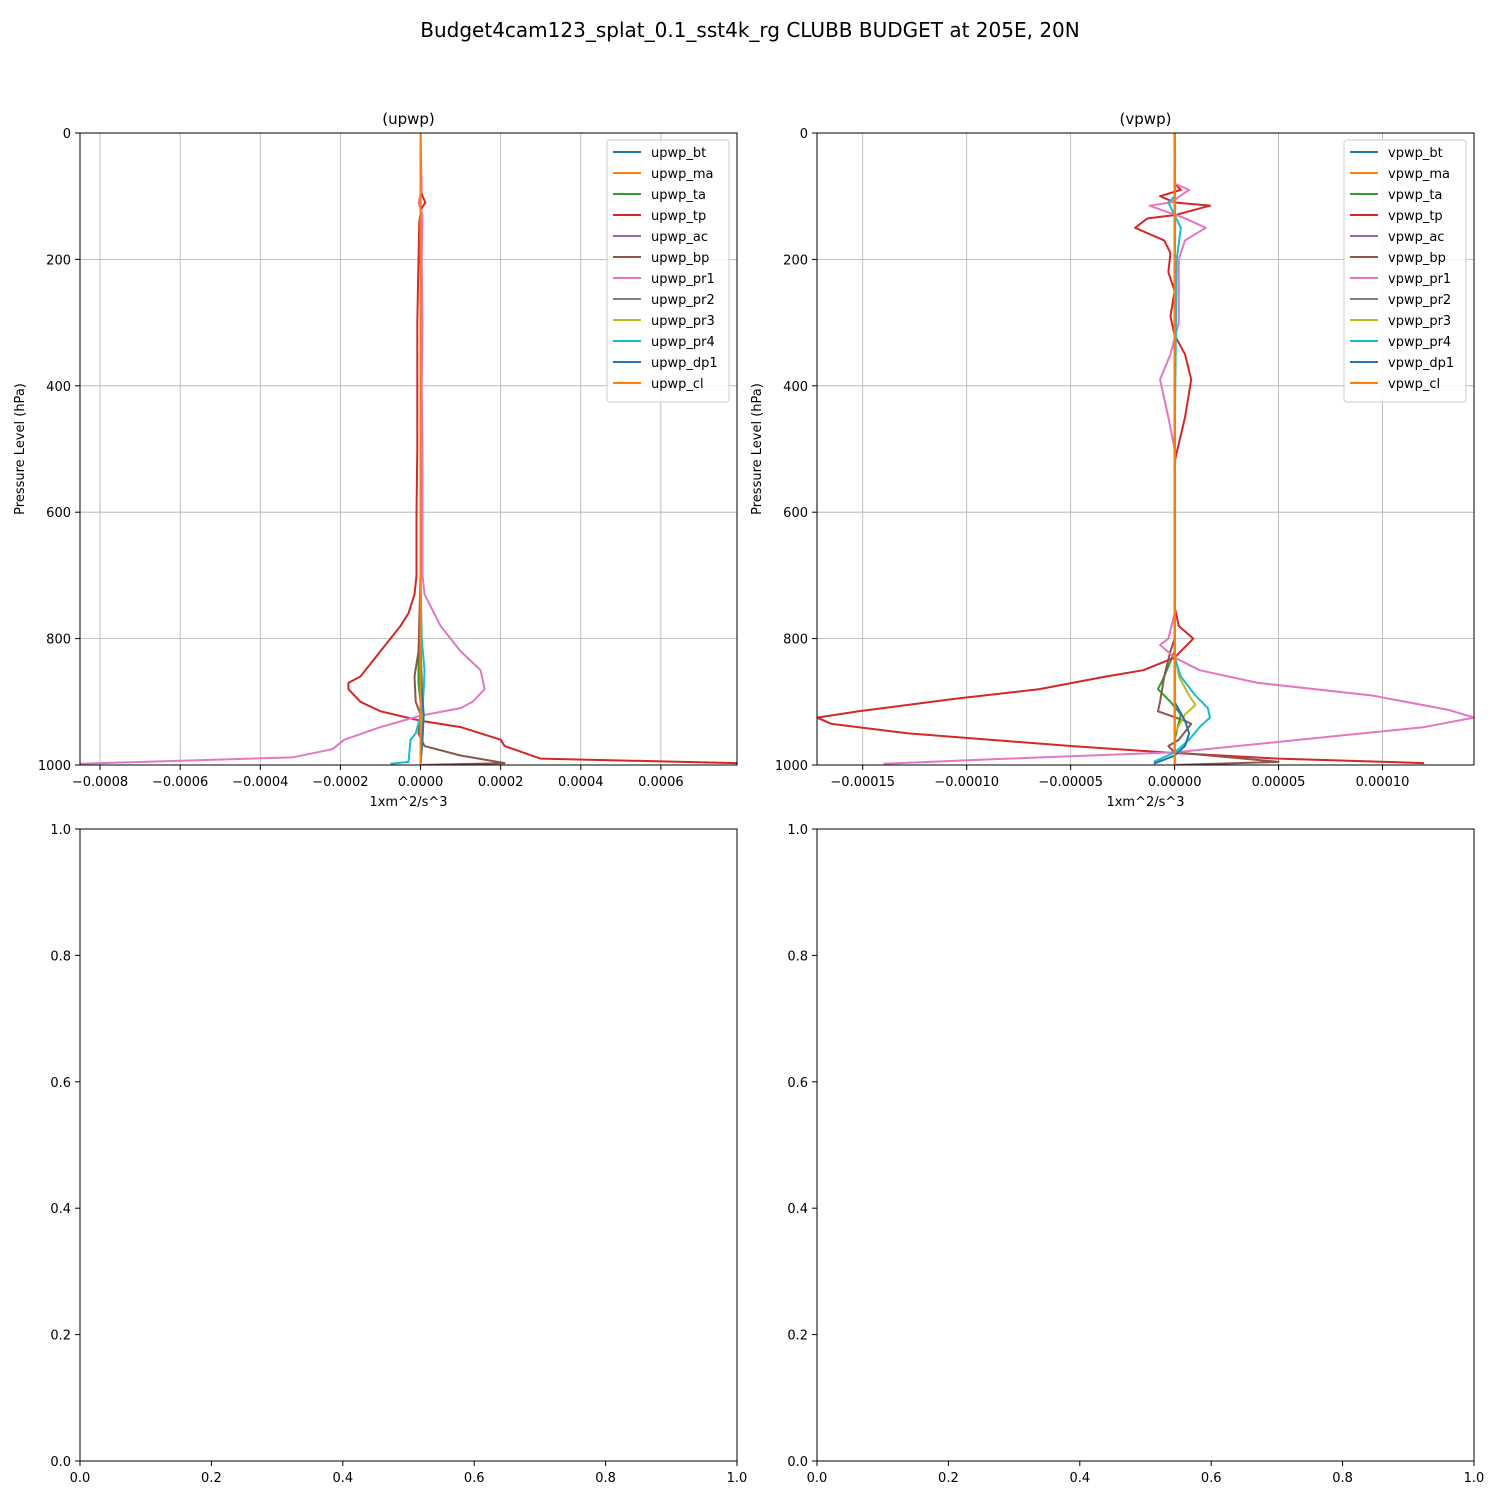  Describe the element at coordinates (966, 782) in the screenshot. I see `x-tick-label: −0.00010` at that location.